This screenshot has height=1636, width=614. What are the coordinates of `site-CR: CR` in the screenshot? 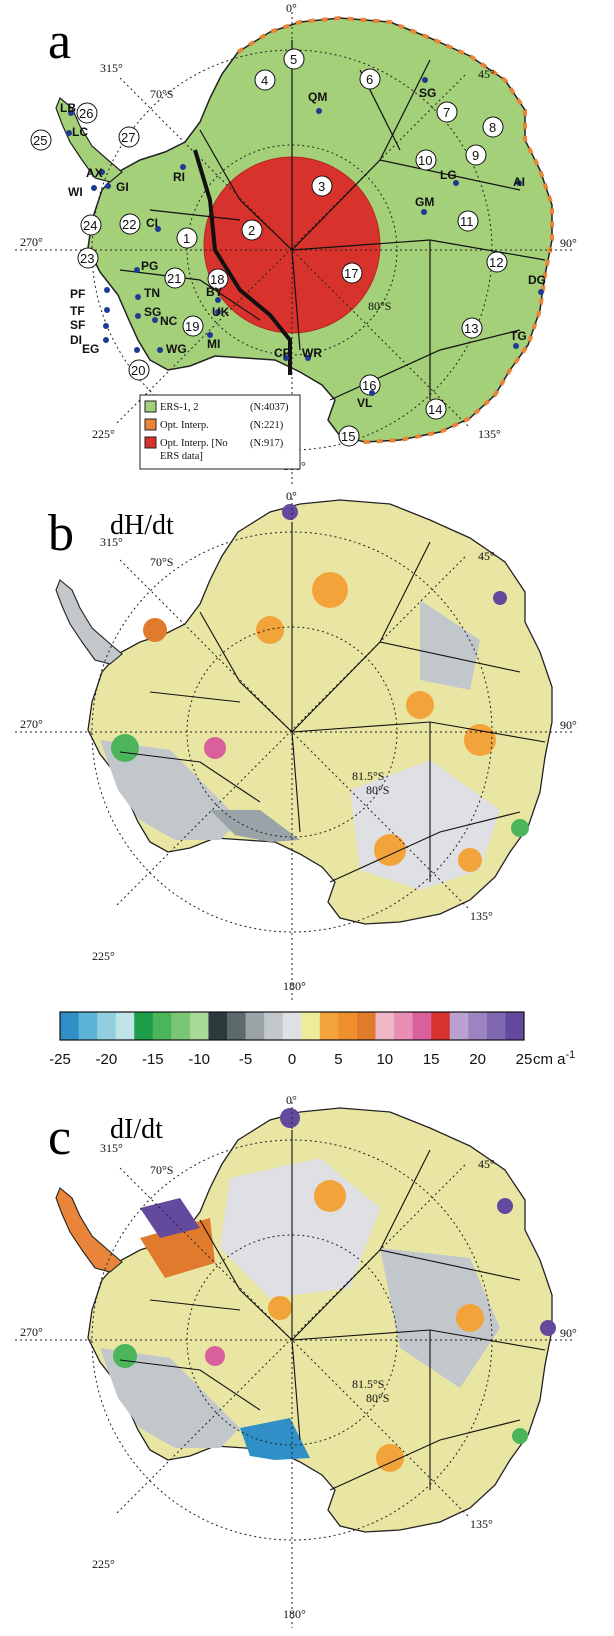 It's located at (283, 353).